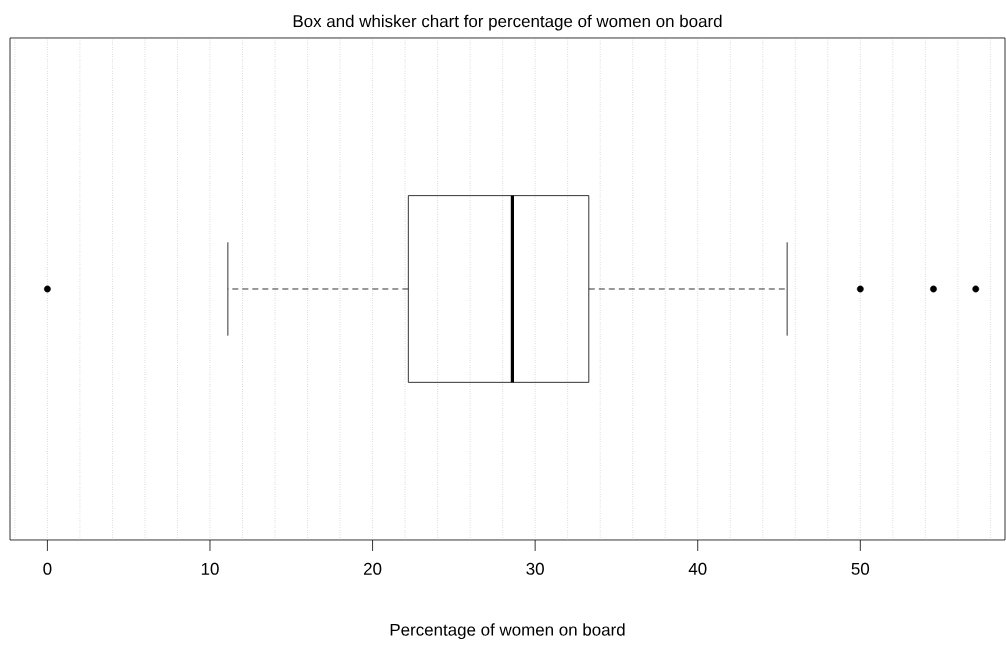 The image size is (1006, 671). I want to click on x-tick-label: 0, so click(47, 568).